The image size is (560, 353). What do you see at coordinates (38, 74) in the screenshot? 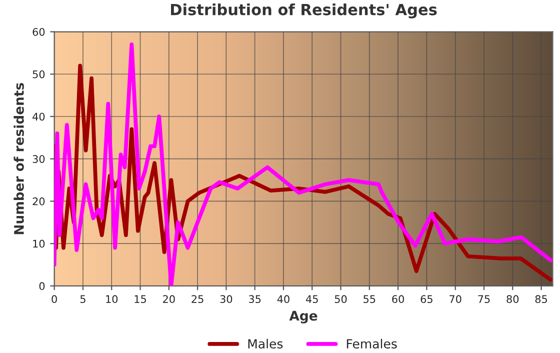
I see `y-tick-label: 50` at bounding box center [38, 74].